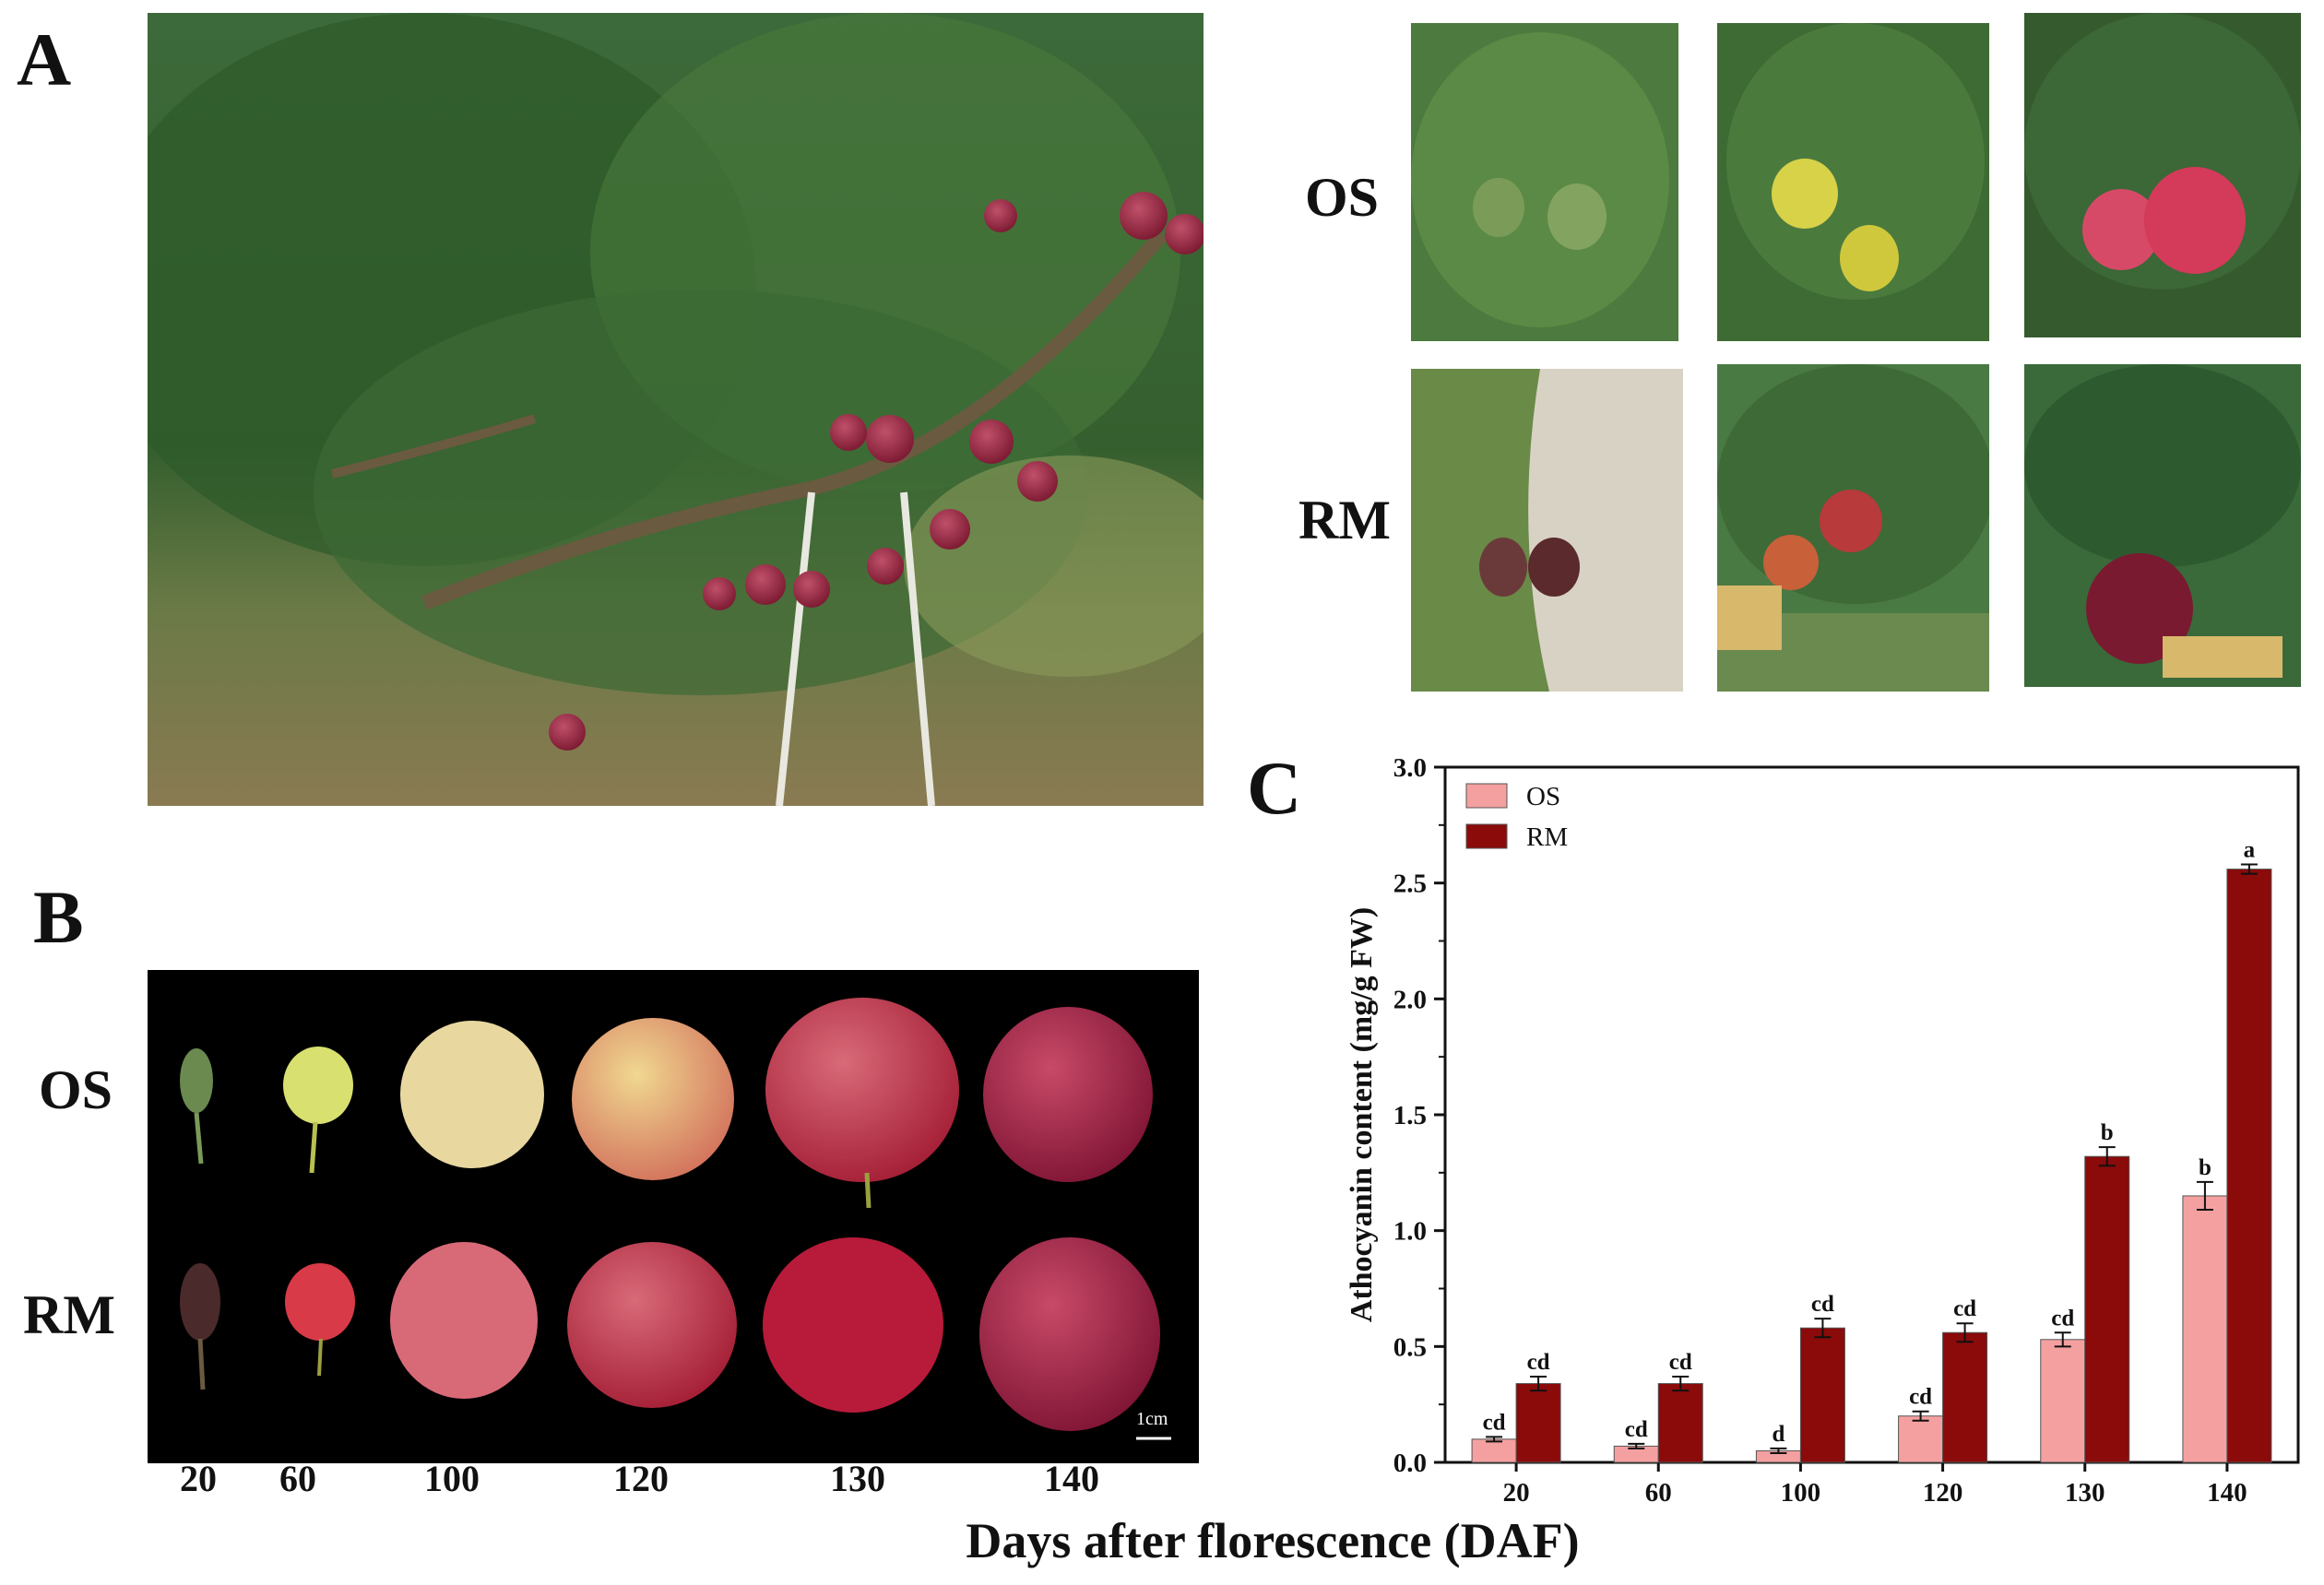  I want to click on significance-label: d, so click(1778, 1434).